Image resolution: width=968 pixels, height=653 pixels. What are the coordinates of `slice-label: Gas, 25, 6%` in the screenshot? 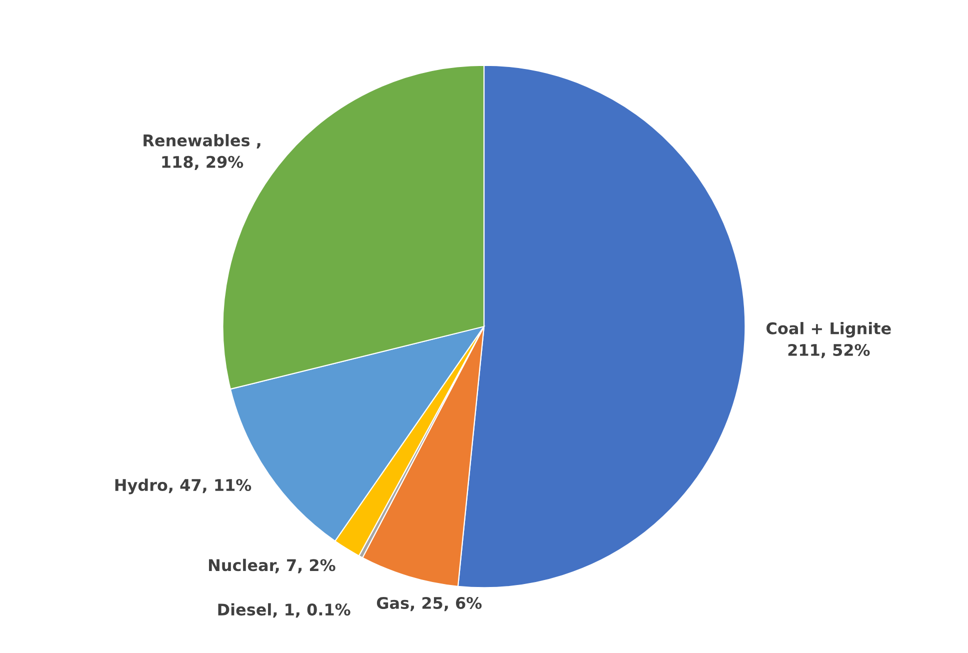 It's located at (429, 604).